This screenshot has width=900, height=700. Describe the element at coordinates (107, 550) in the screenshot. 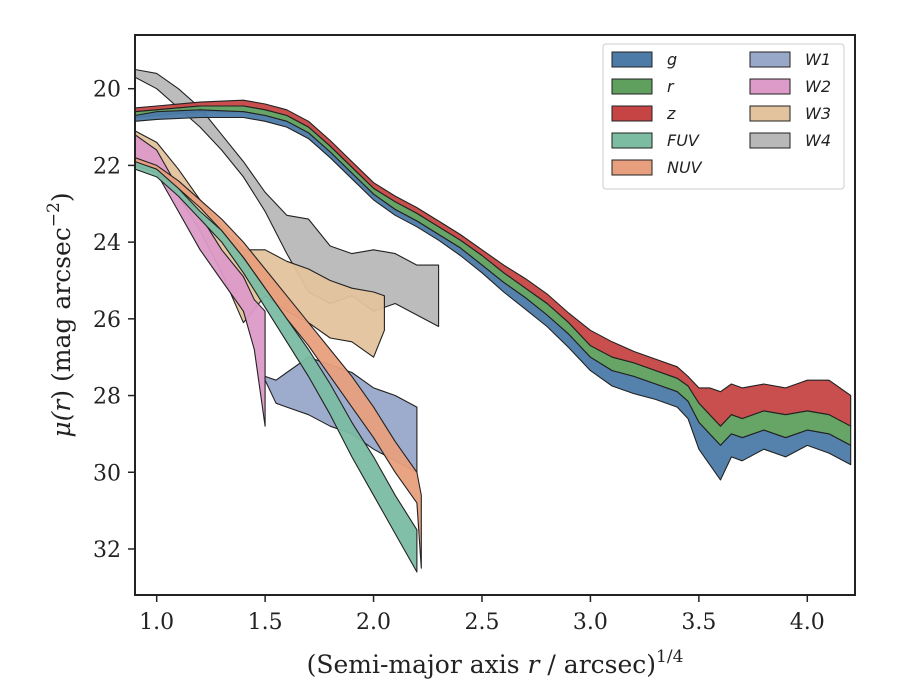

I see `y-tick-label: 32` at that location.